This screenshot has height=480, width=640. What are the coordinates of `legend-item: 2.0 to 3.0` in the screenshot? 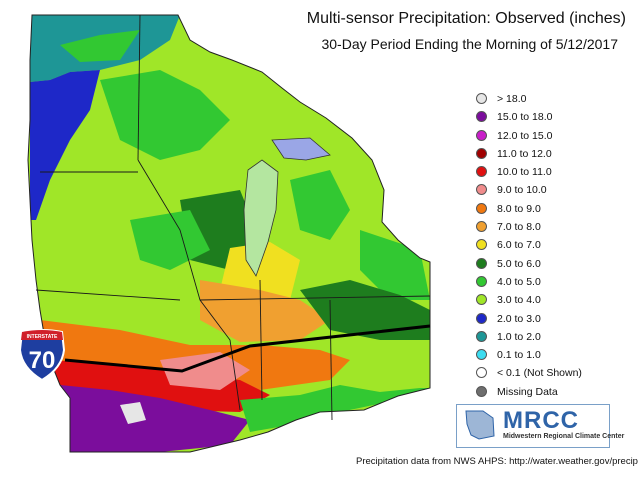 It's located at (556, 319).